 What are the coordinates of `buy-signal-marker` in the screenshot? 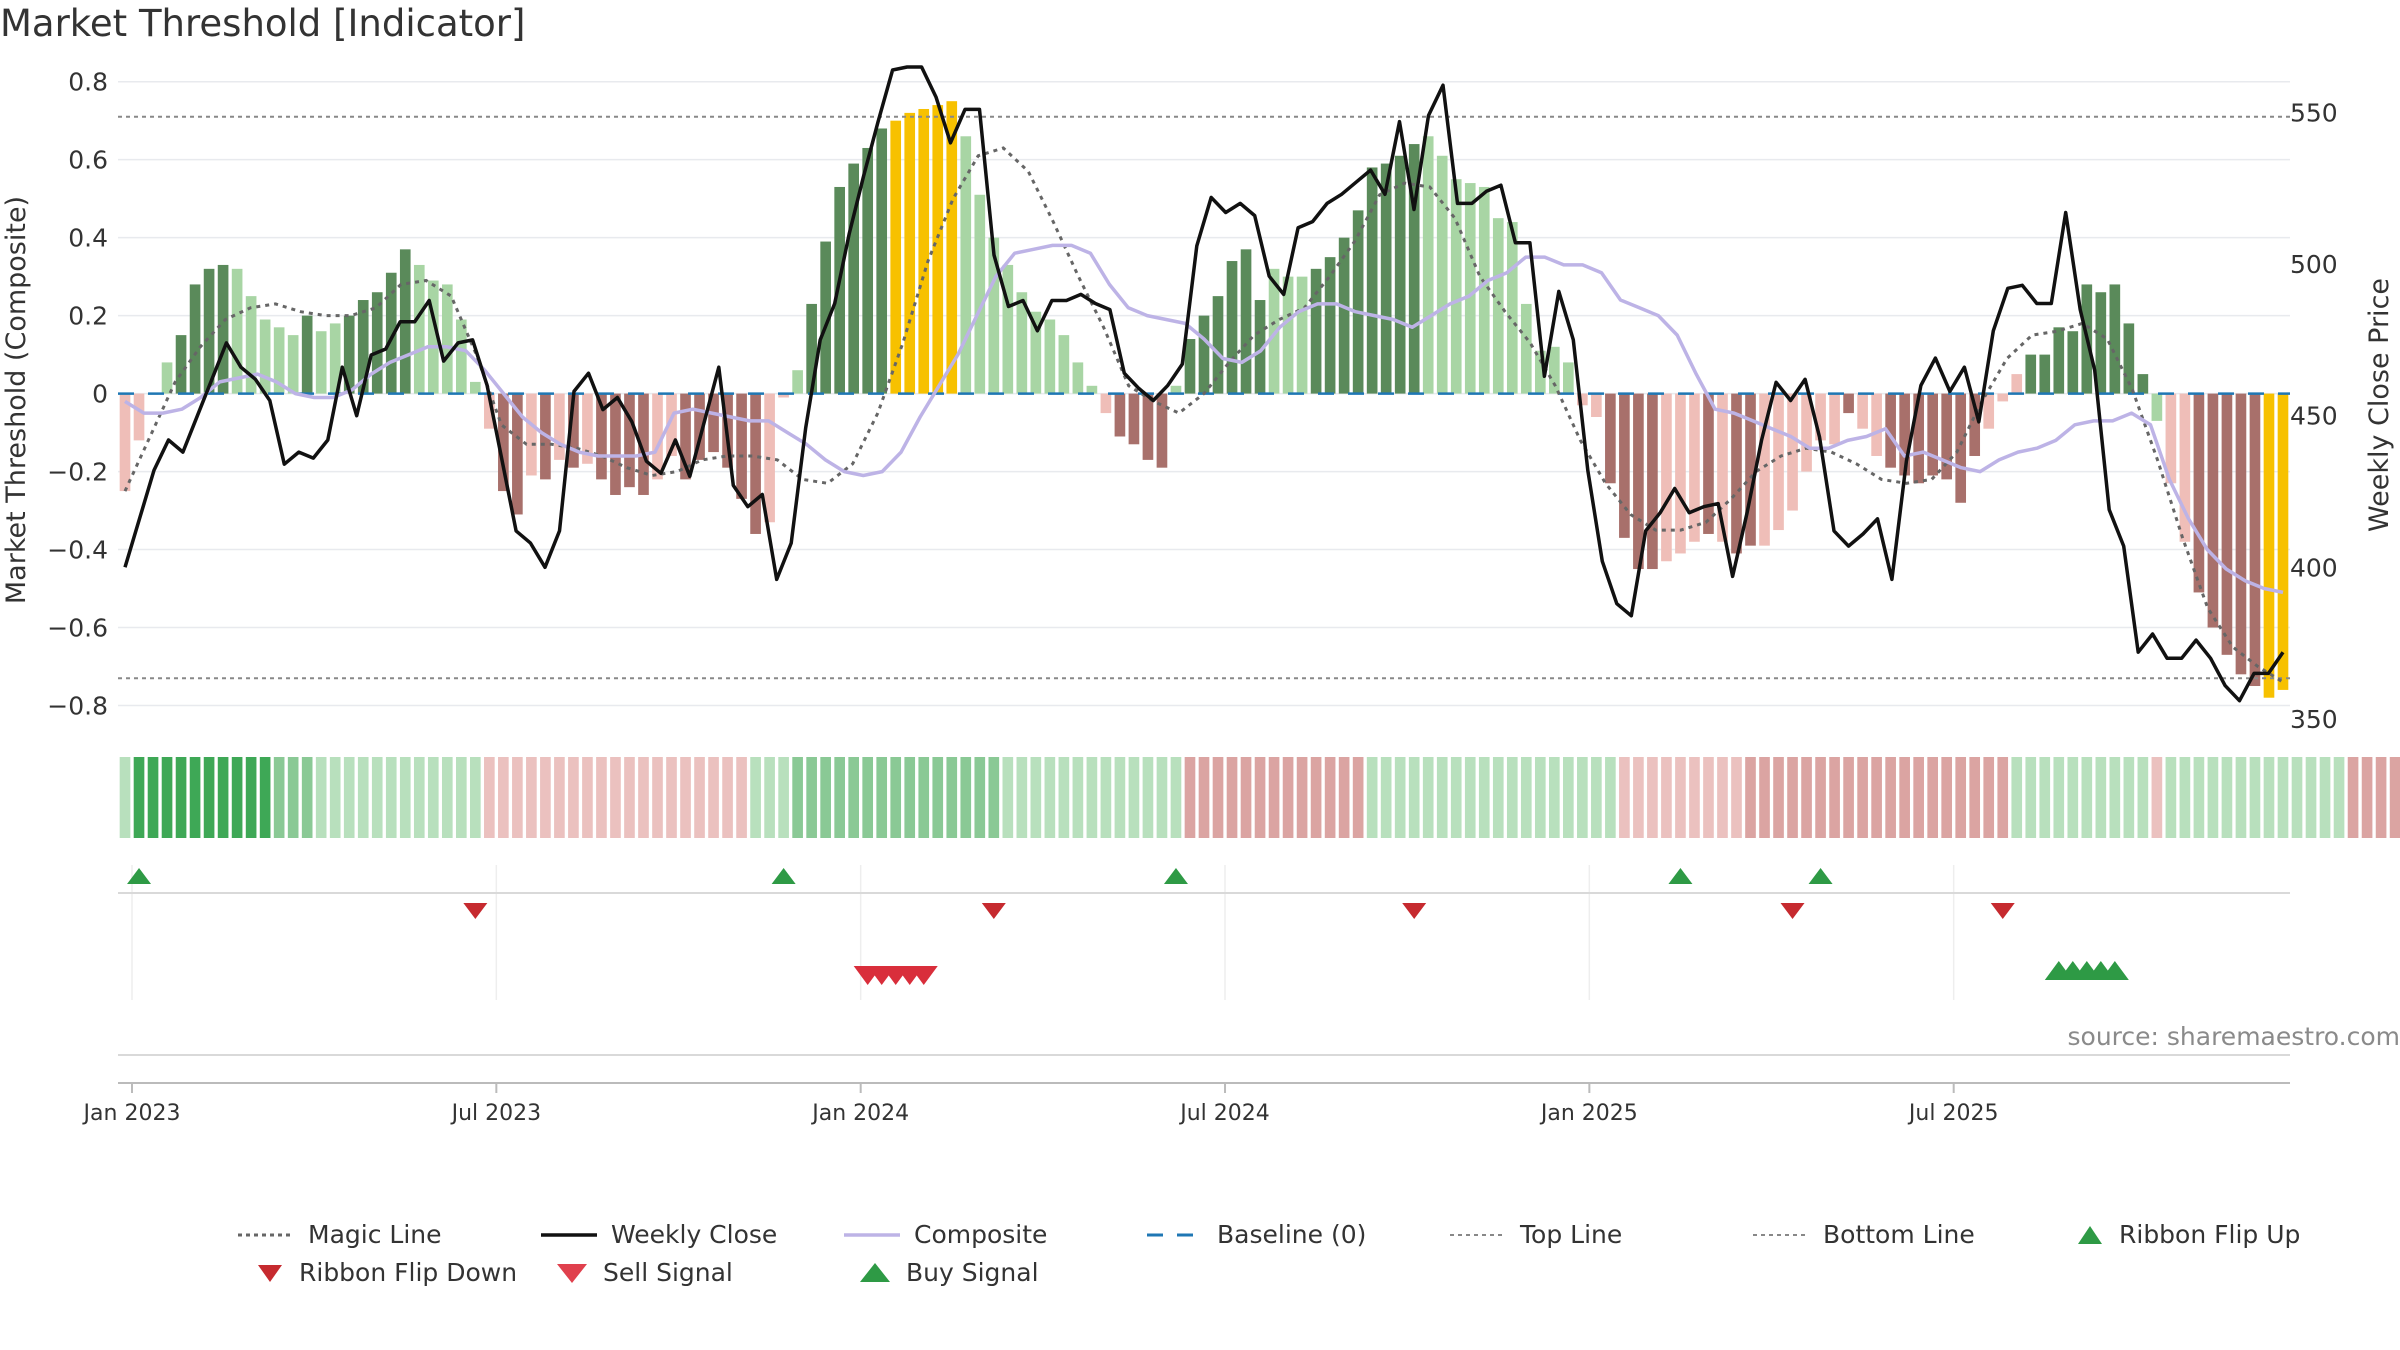 It's located at (2114, 970).